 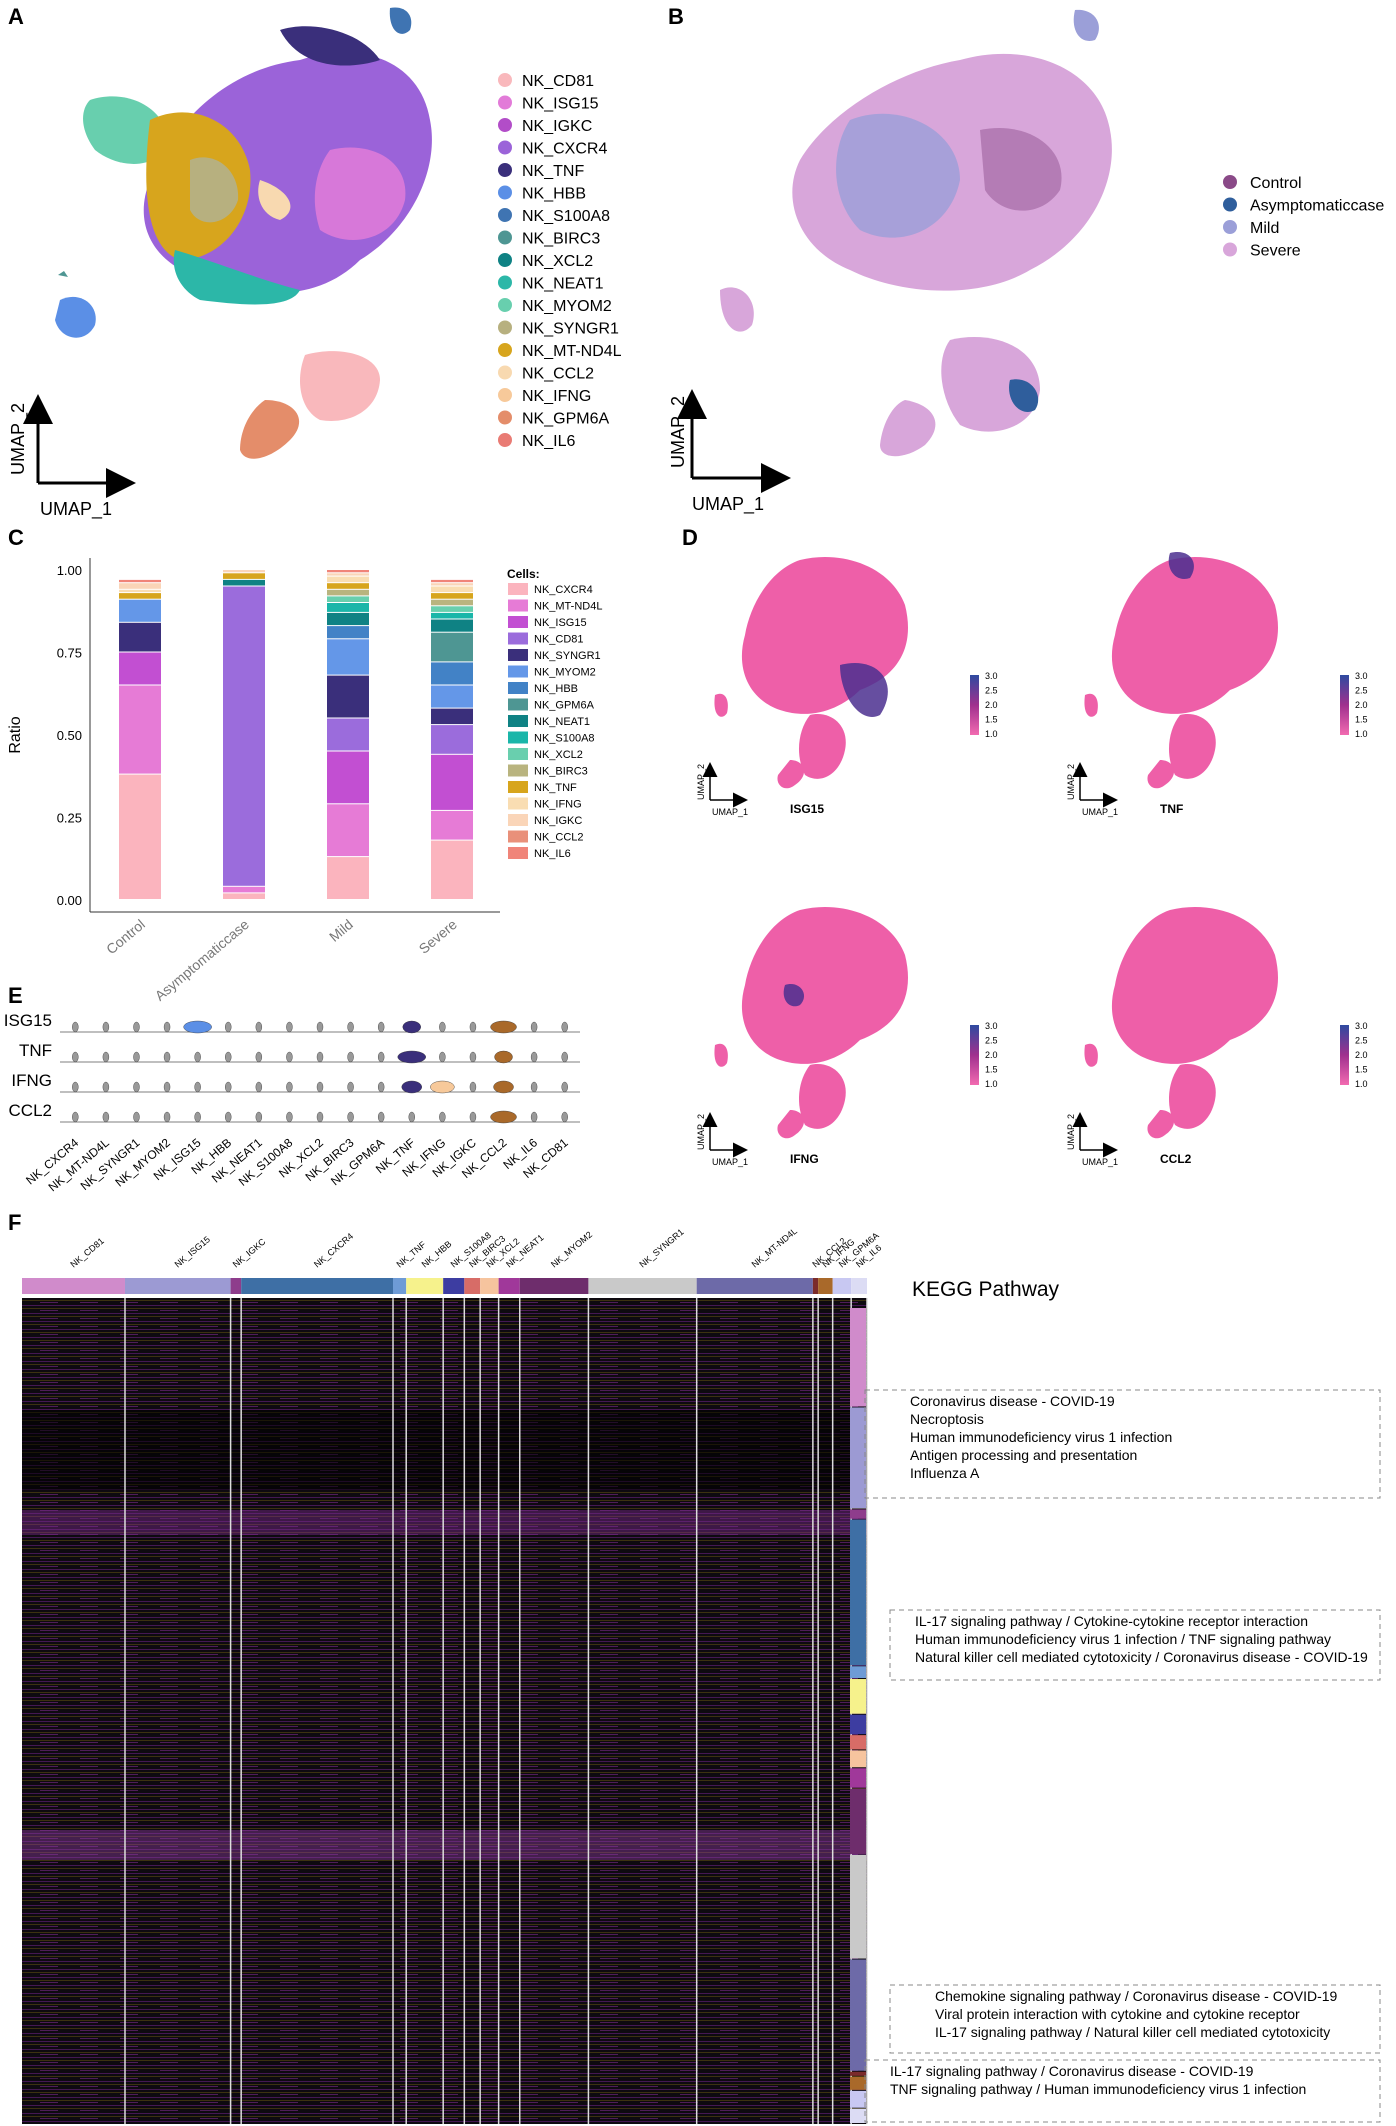 What do you see at coordinates (560, 104) in the screenshot?
I see `legend-a-label: NK_ISG15` at bounding box center [560, 104].